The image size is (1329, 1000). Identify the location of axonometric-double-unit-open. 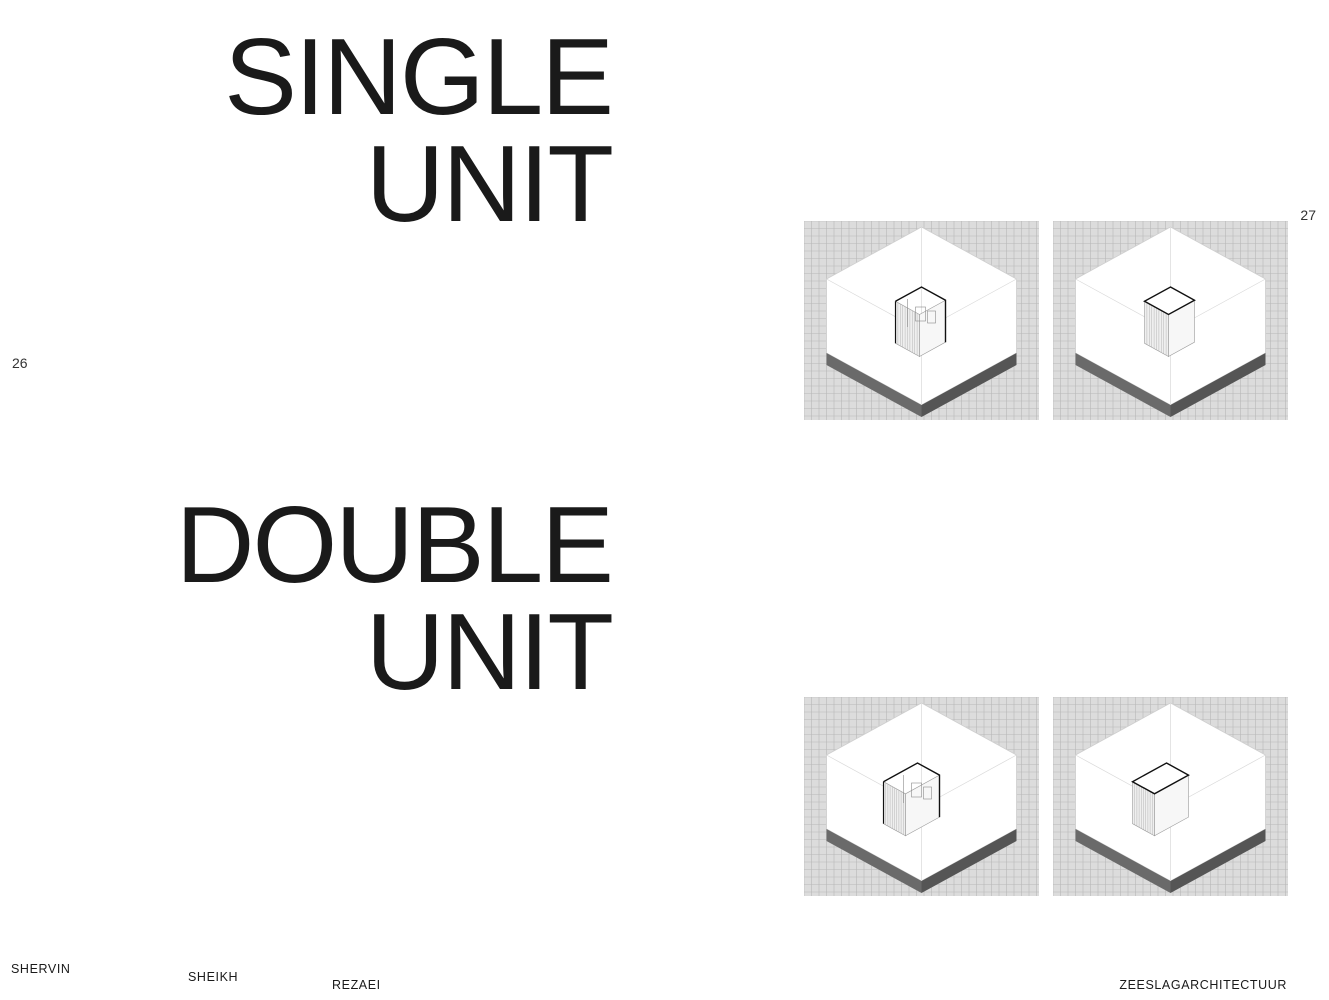
(921, 796).